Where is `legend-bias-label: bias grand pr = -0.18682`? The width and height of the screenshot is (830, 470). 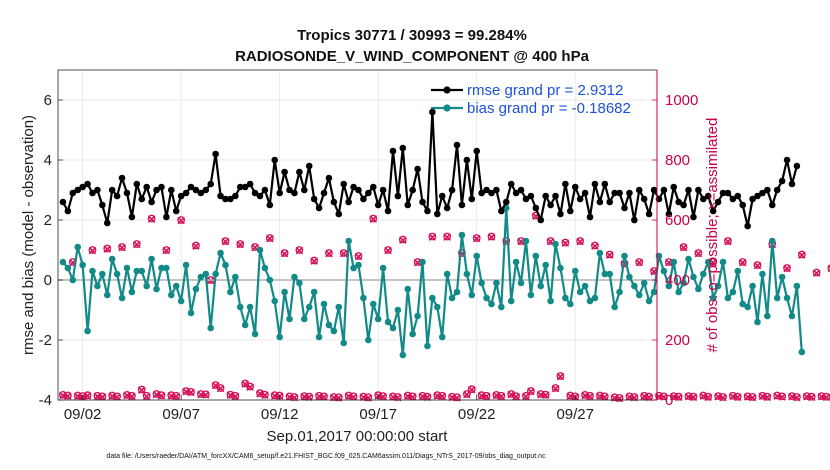 legend-bias-label: bias grand pr = -0.18682 is located at coordinates (549, 108).